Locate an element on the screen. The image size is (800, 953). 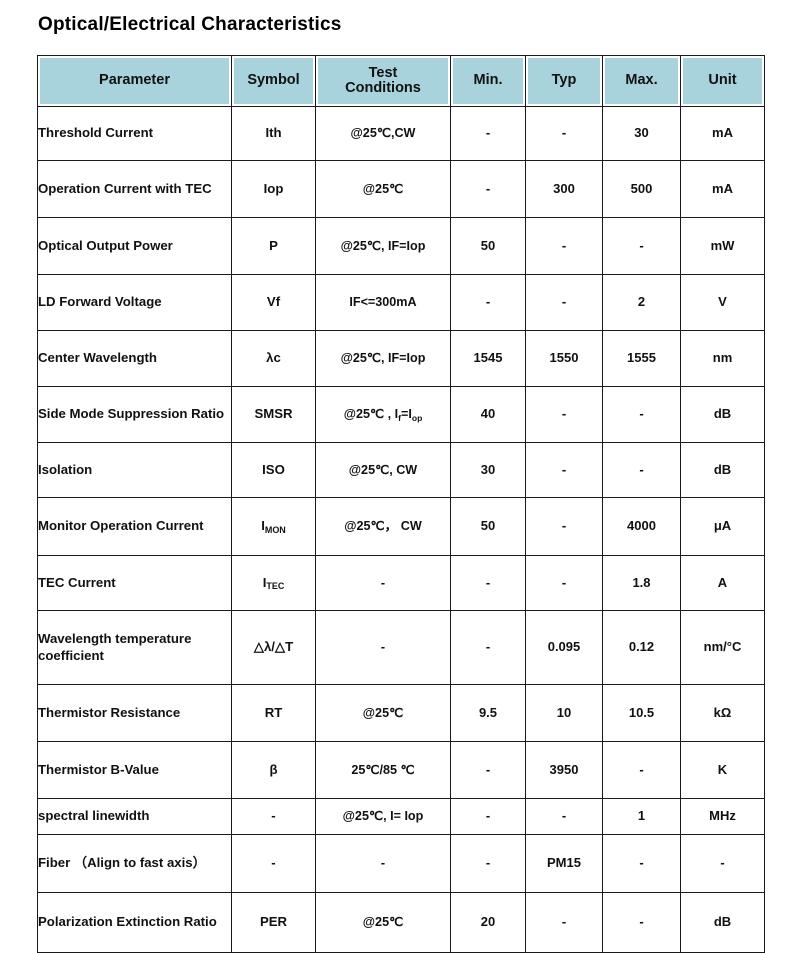
cell-test-conditions: - is located at coordinates (383, 647).